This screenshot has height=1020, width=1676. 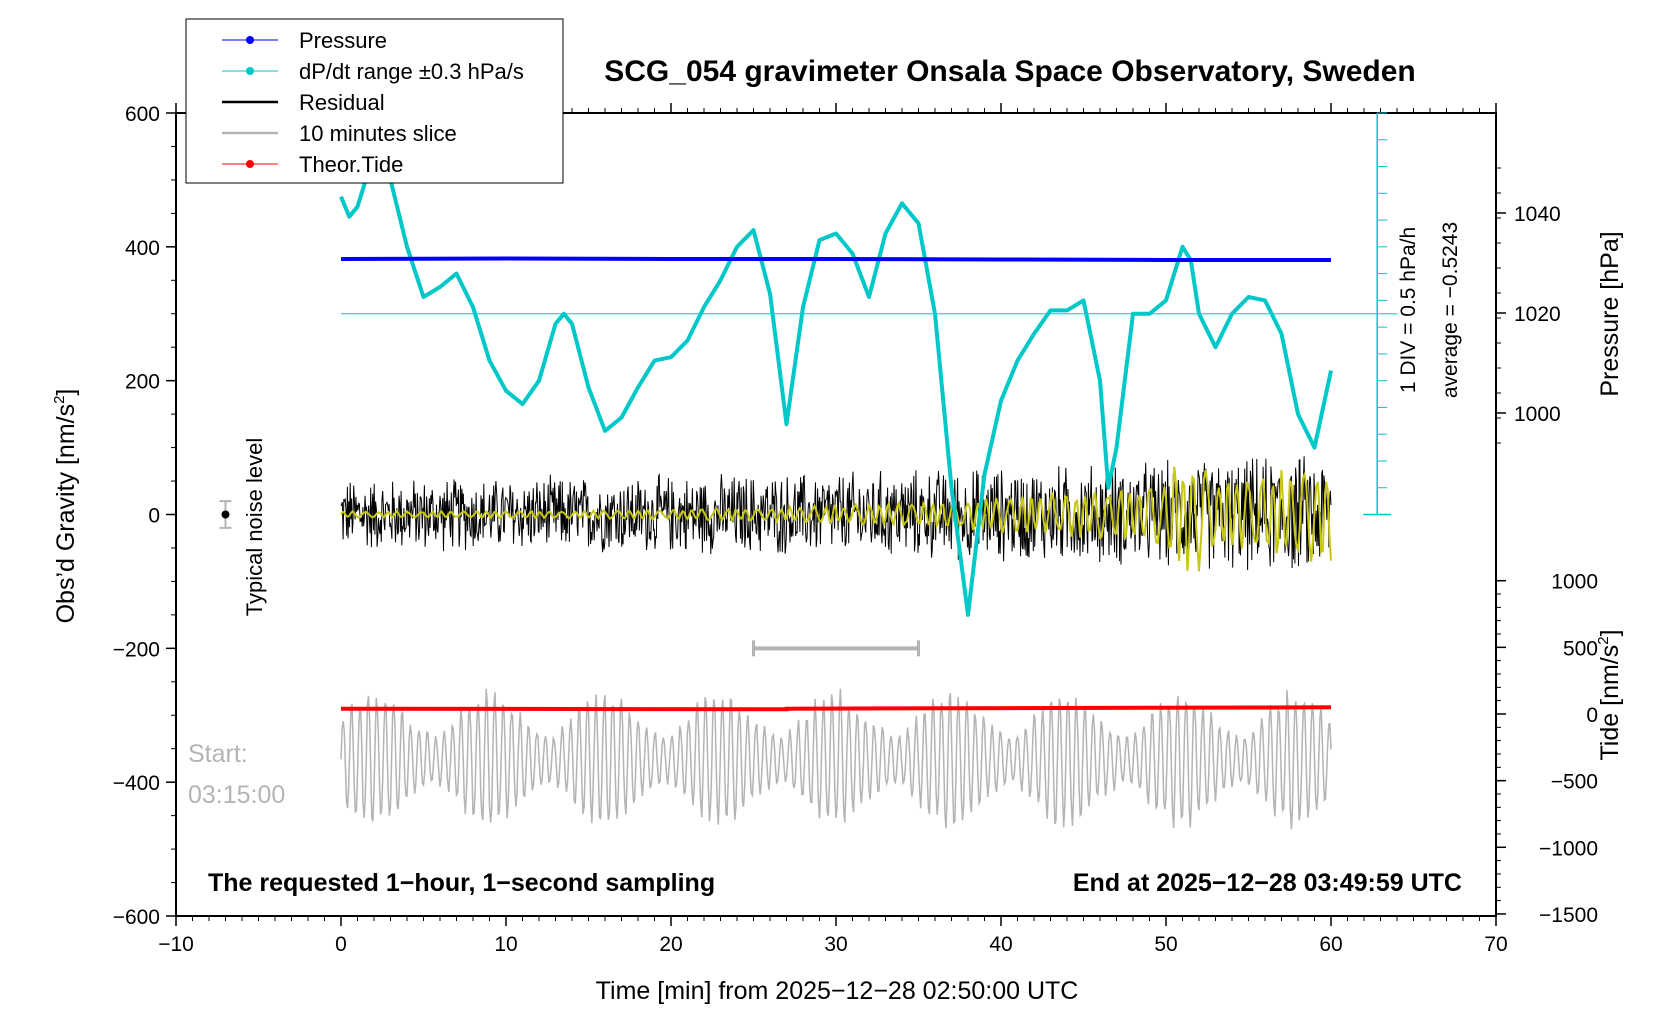 I want to click on tide-tick-label: 500, so click(x=1580, y=648).